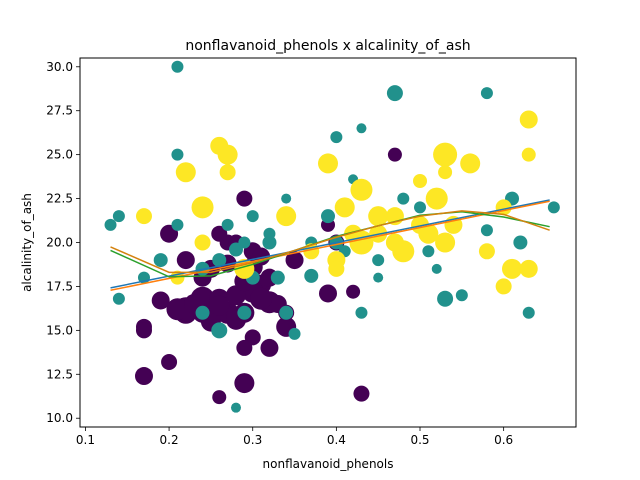 This screenshot has height=480, width=640. I want to click on y-tick-label-4: 20.0, so click(59, 243).